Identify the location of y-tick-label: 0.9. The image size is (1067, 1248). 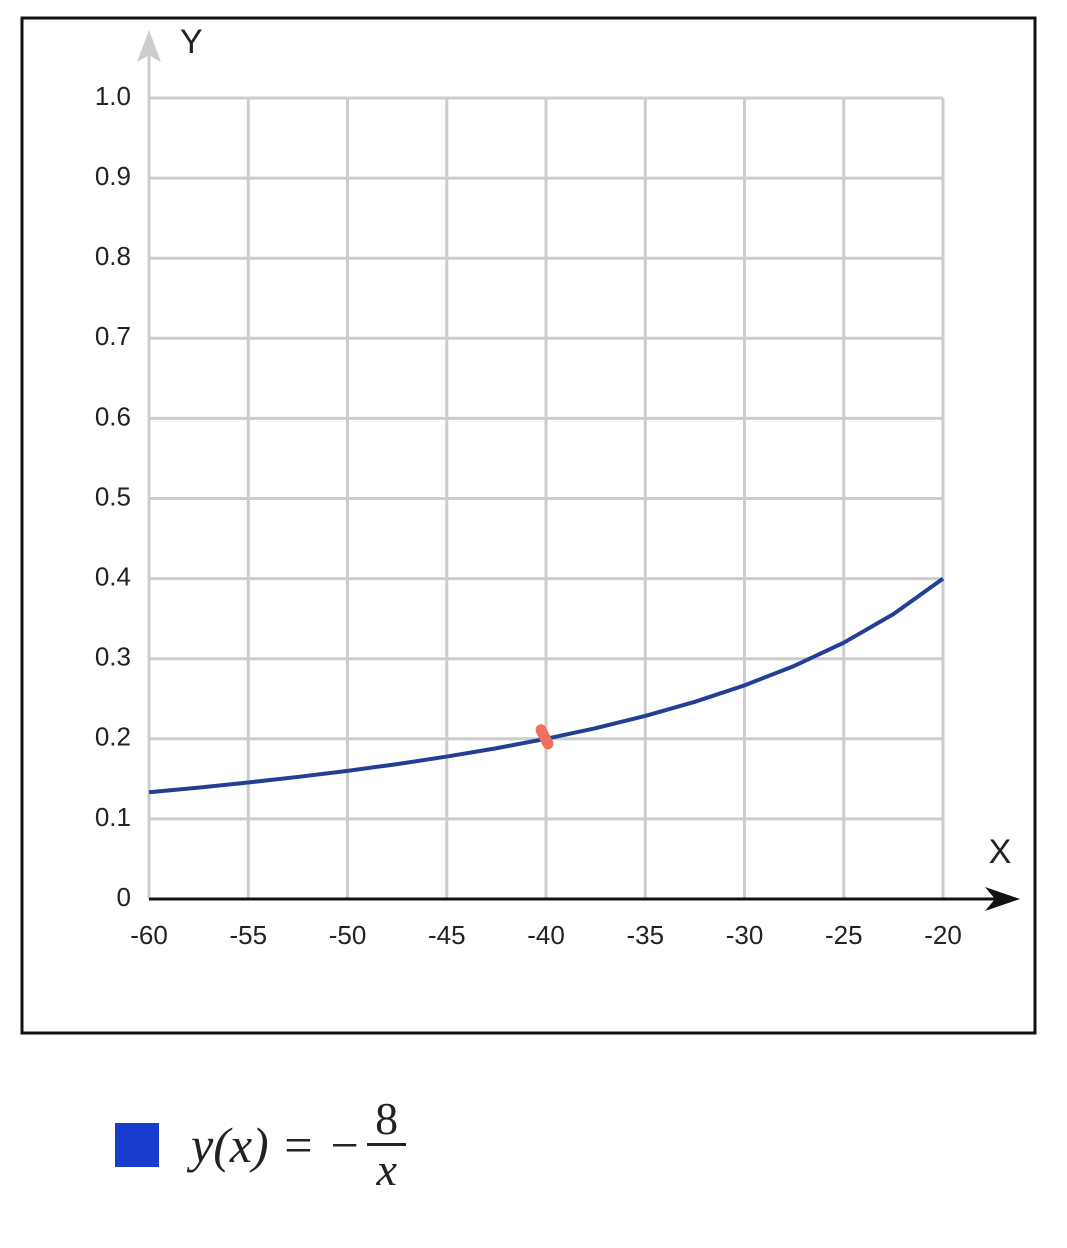
(113, 176).